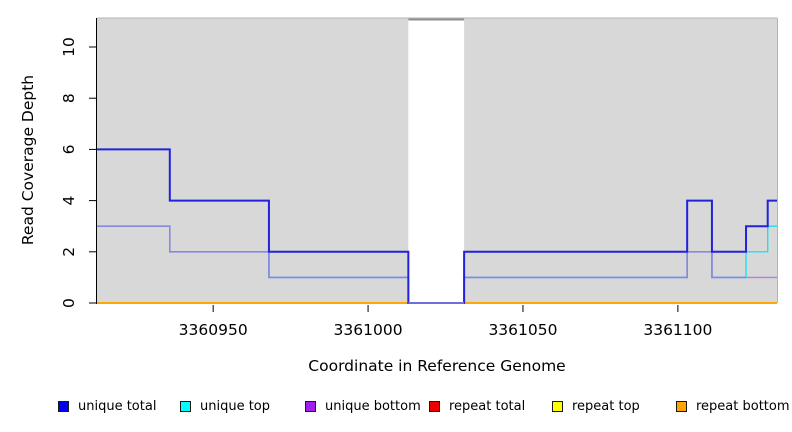 The image size is (792, 432). Describe the element at coordinates (235, 406) in the screenshot. I see `legend-label: unique top` at that location.